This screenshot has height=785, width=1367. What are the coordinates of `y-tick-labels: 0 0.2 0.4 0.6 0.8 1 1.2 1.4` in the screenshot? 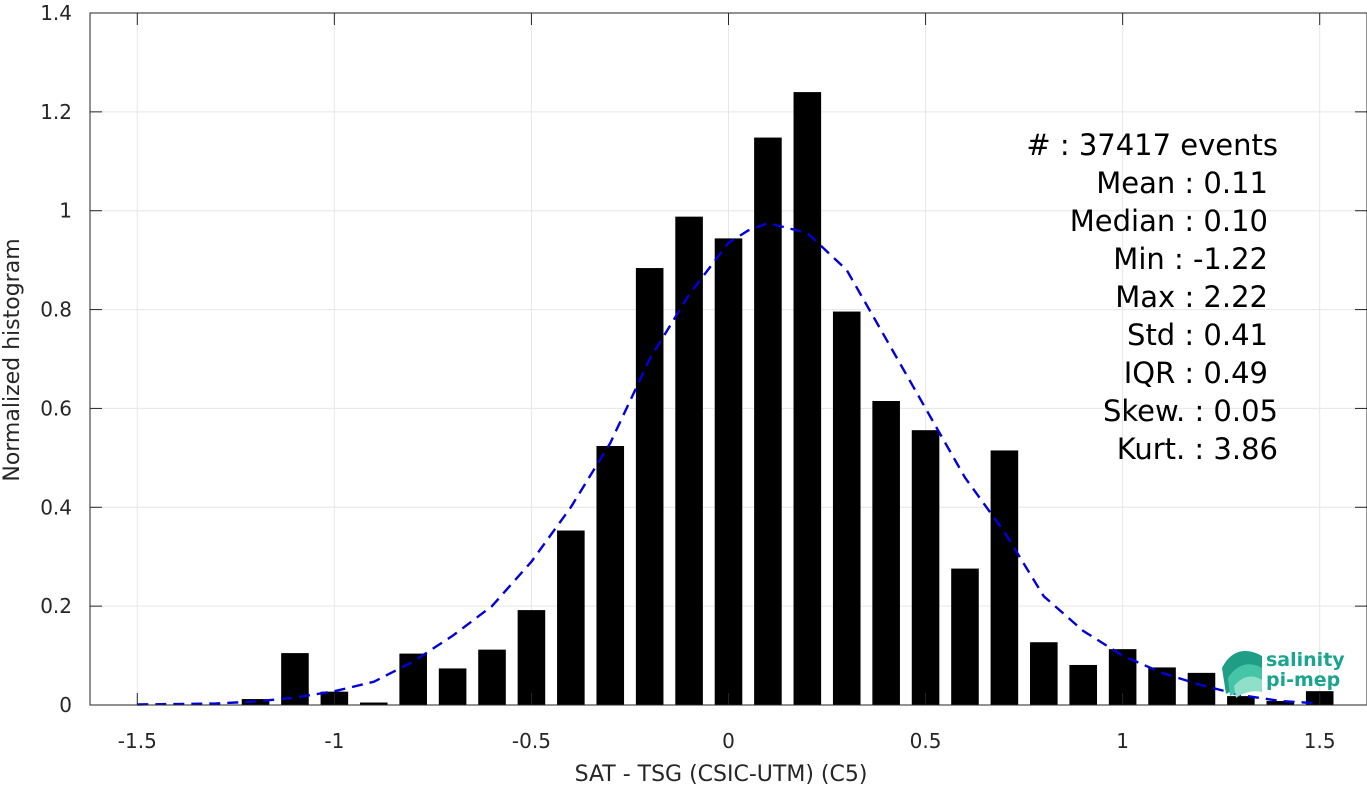 It's located at (56, 359).